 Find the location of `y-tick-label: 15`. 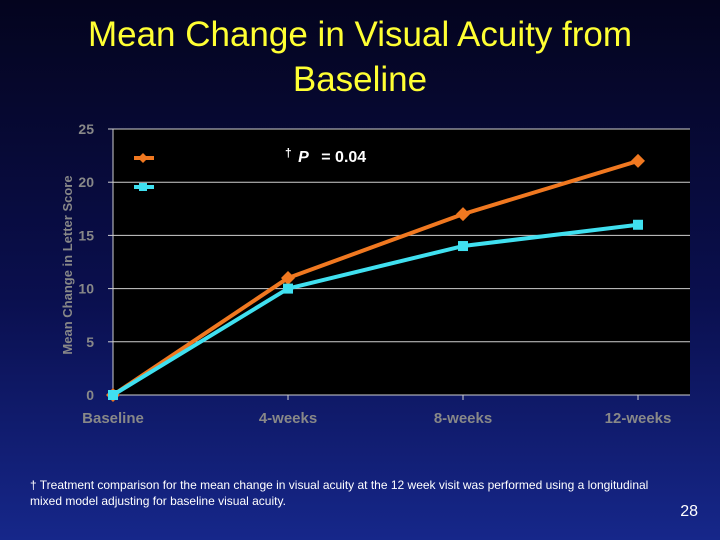

y-tick-label: 15 is located at coordinates (86, 235).